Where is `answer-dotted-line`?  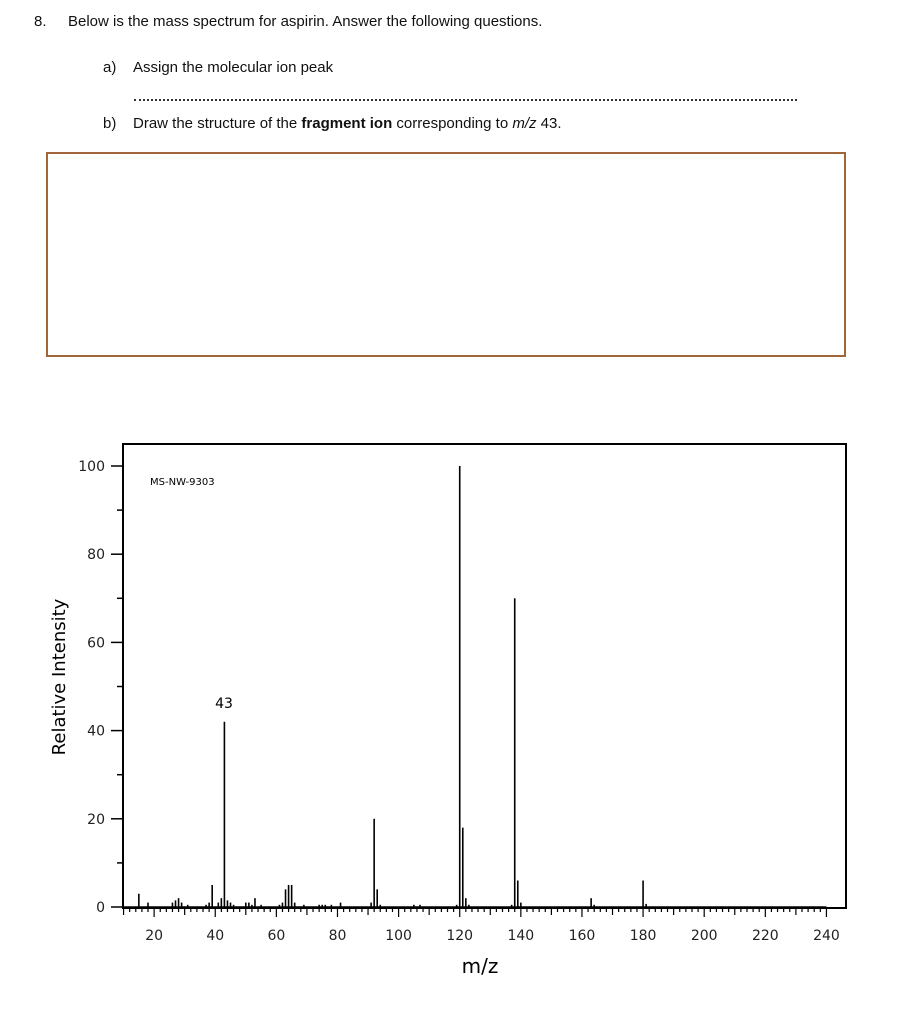
answer-dotted-line is located at coordinates (465, 100).